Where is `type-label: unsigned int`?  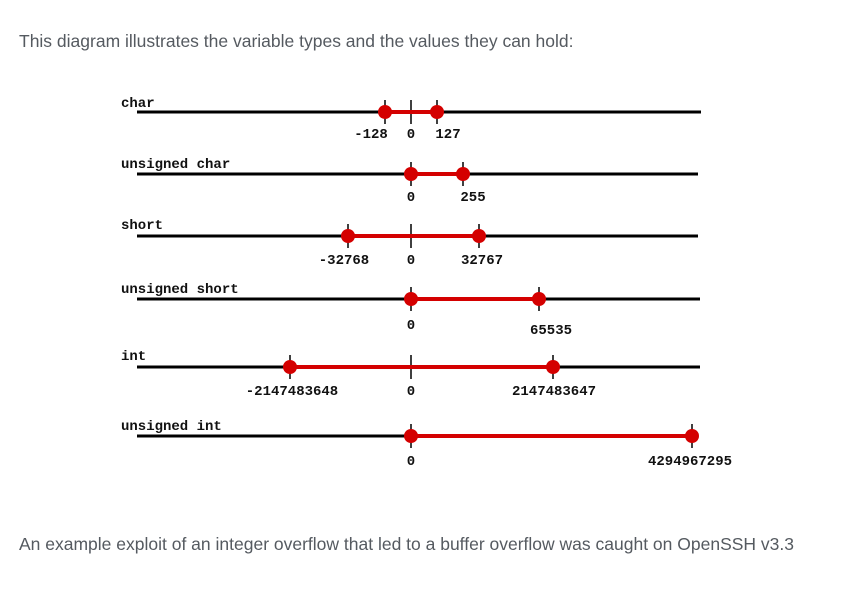 type-label: unsigned int is located at coordinates (171, 427).